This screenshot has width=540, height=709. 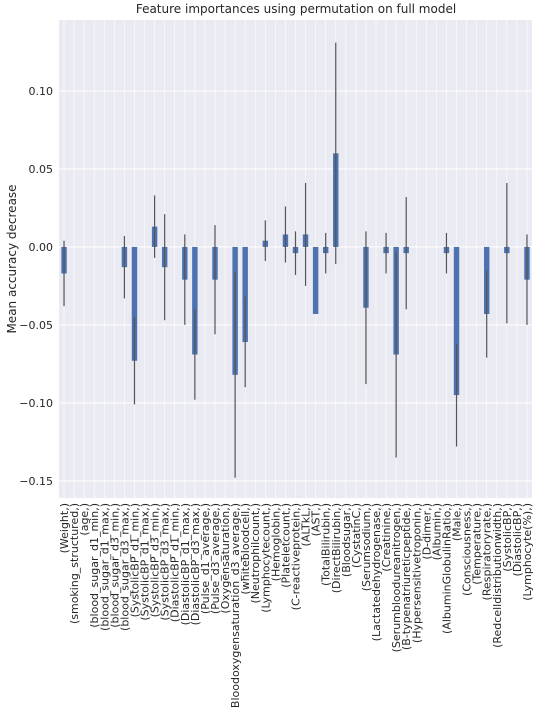 What do you see at coordinates (477, 544) in the screenshot?
I see `x-tick-label: (Temperature,)` at bounding box center [477, 544].